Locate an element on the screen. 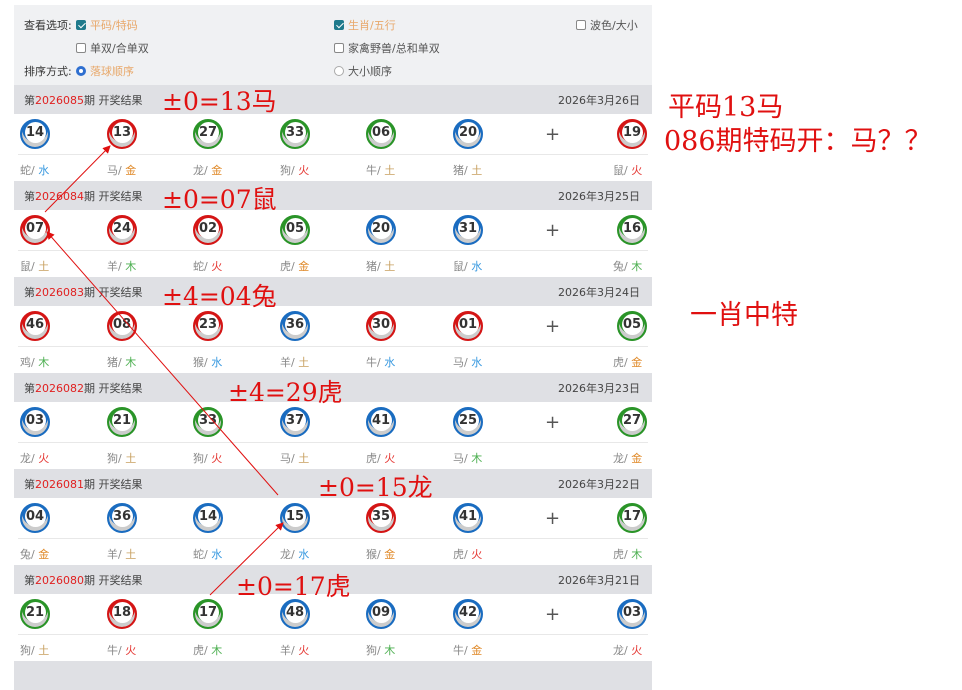 The image size is (962, 690). zodiac-element-label: 猪/ 土 is located at coordinates (381, 266).